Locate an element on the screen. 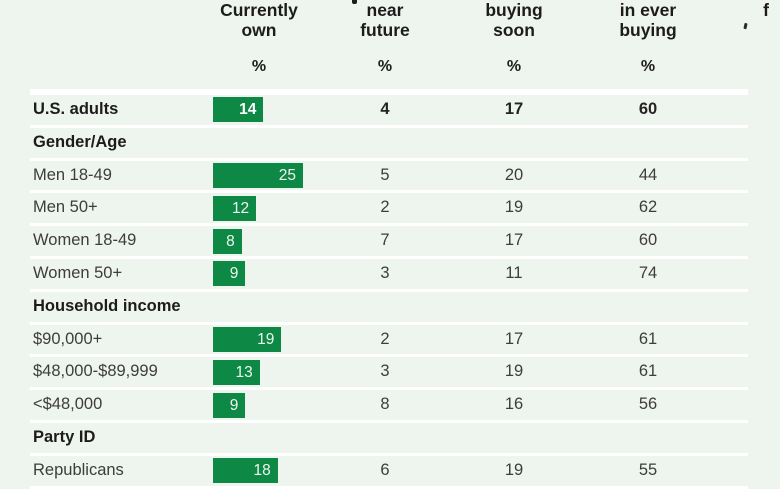  data-row: Men 18-49 25 5 20 44 is located at coordinates (389, 177).